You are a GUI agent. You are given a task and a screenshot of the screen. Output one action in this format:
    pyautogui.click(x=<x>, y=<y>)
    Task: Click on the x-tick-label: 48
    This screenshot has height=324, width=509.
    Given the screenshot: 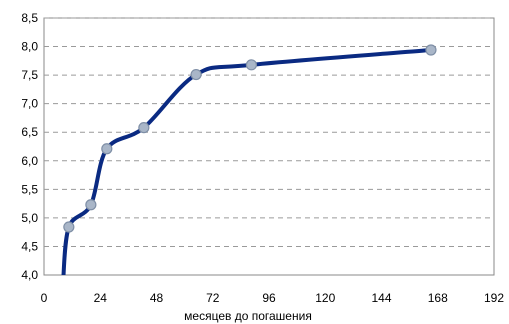 What is the action you would take?
    pyautogui.click(x=157, y=298)
    